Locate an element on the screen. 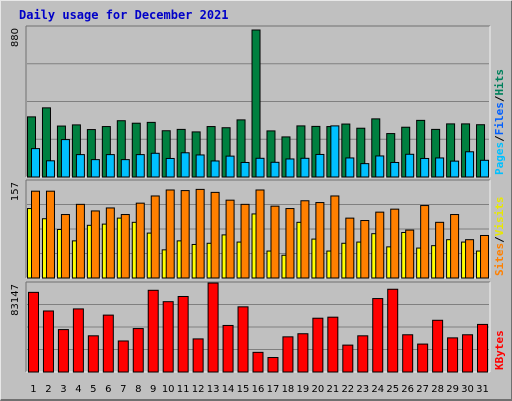  panel-middle-series-label: Sites/Visits is located at coordinates (499, 237).